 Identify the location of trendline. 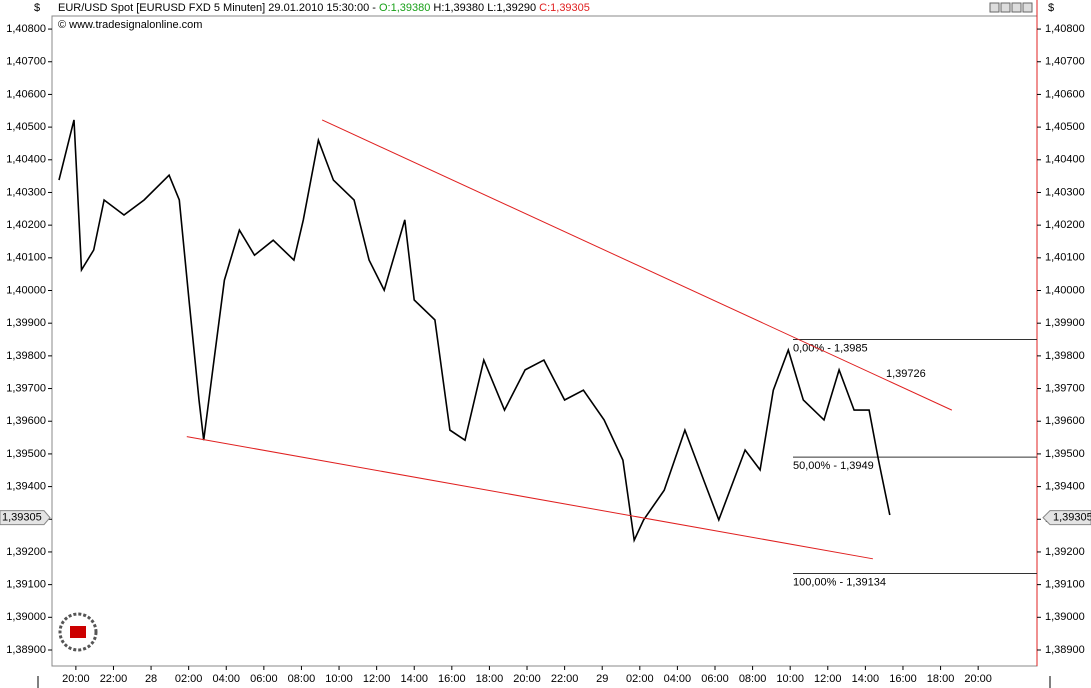
(529, 498).